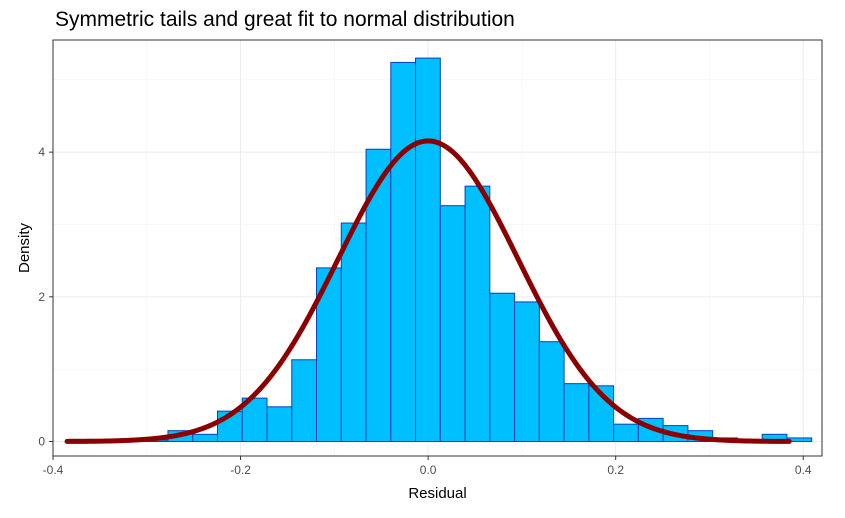  I want to click on y-tick-label: 0, so click(41, 442).